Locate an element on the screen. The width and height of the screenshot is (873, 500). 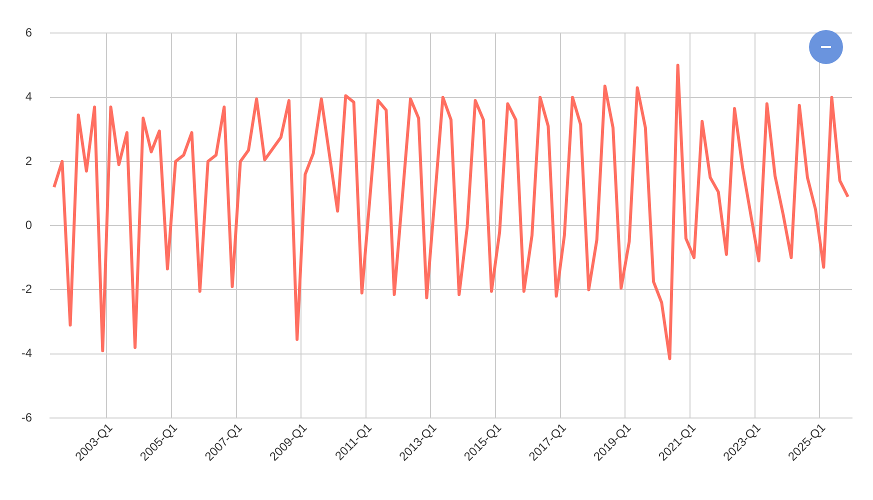
y-tick-label: -2 is located at coordinates (26, 289).